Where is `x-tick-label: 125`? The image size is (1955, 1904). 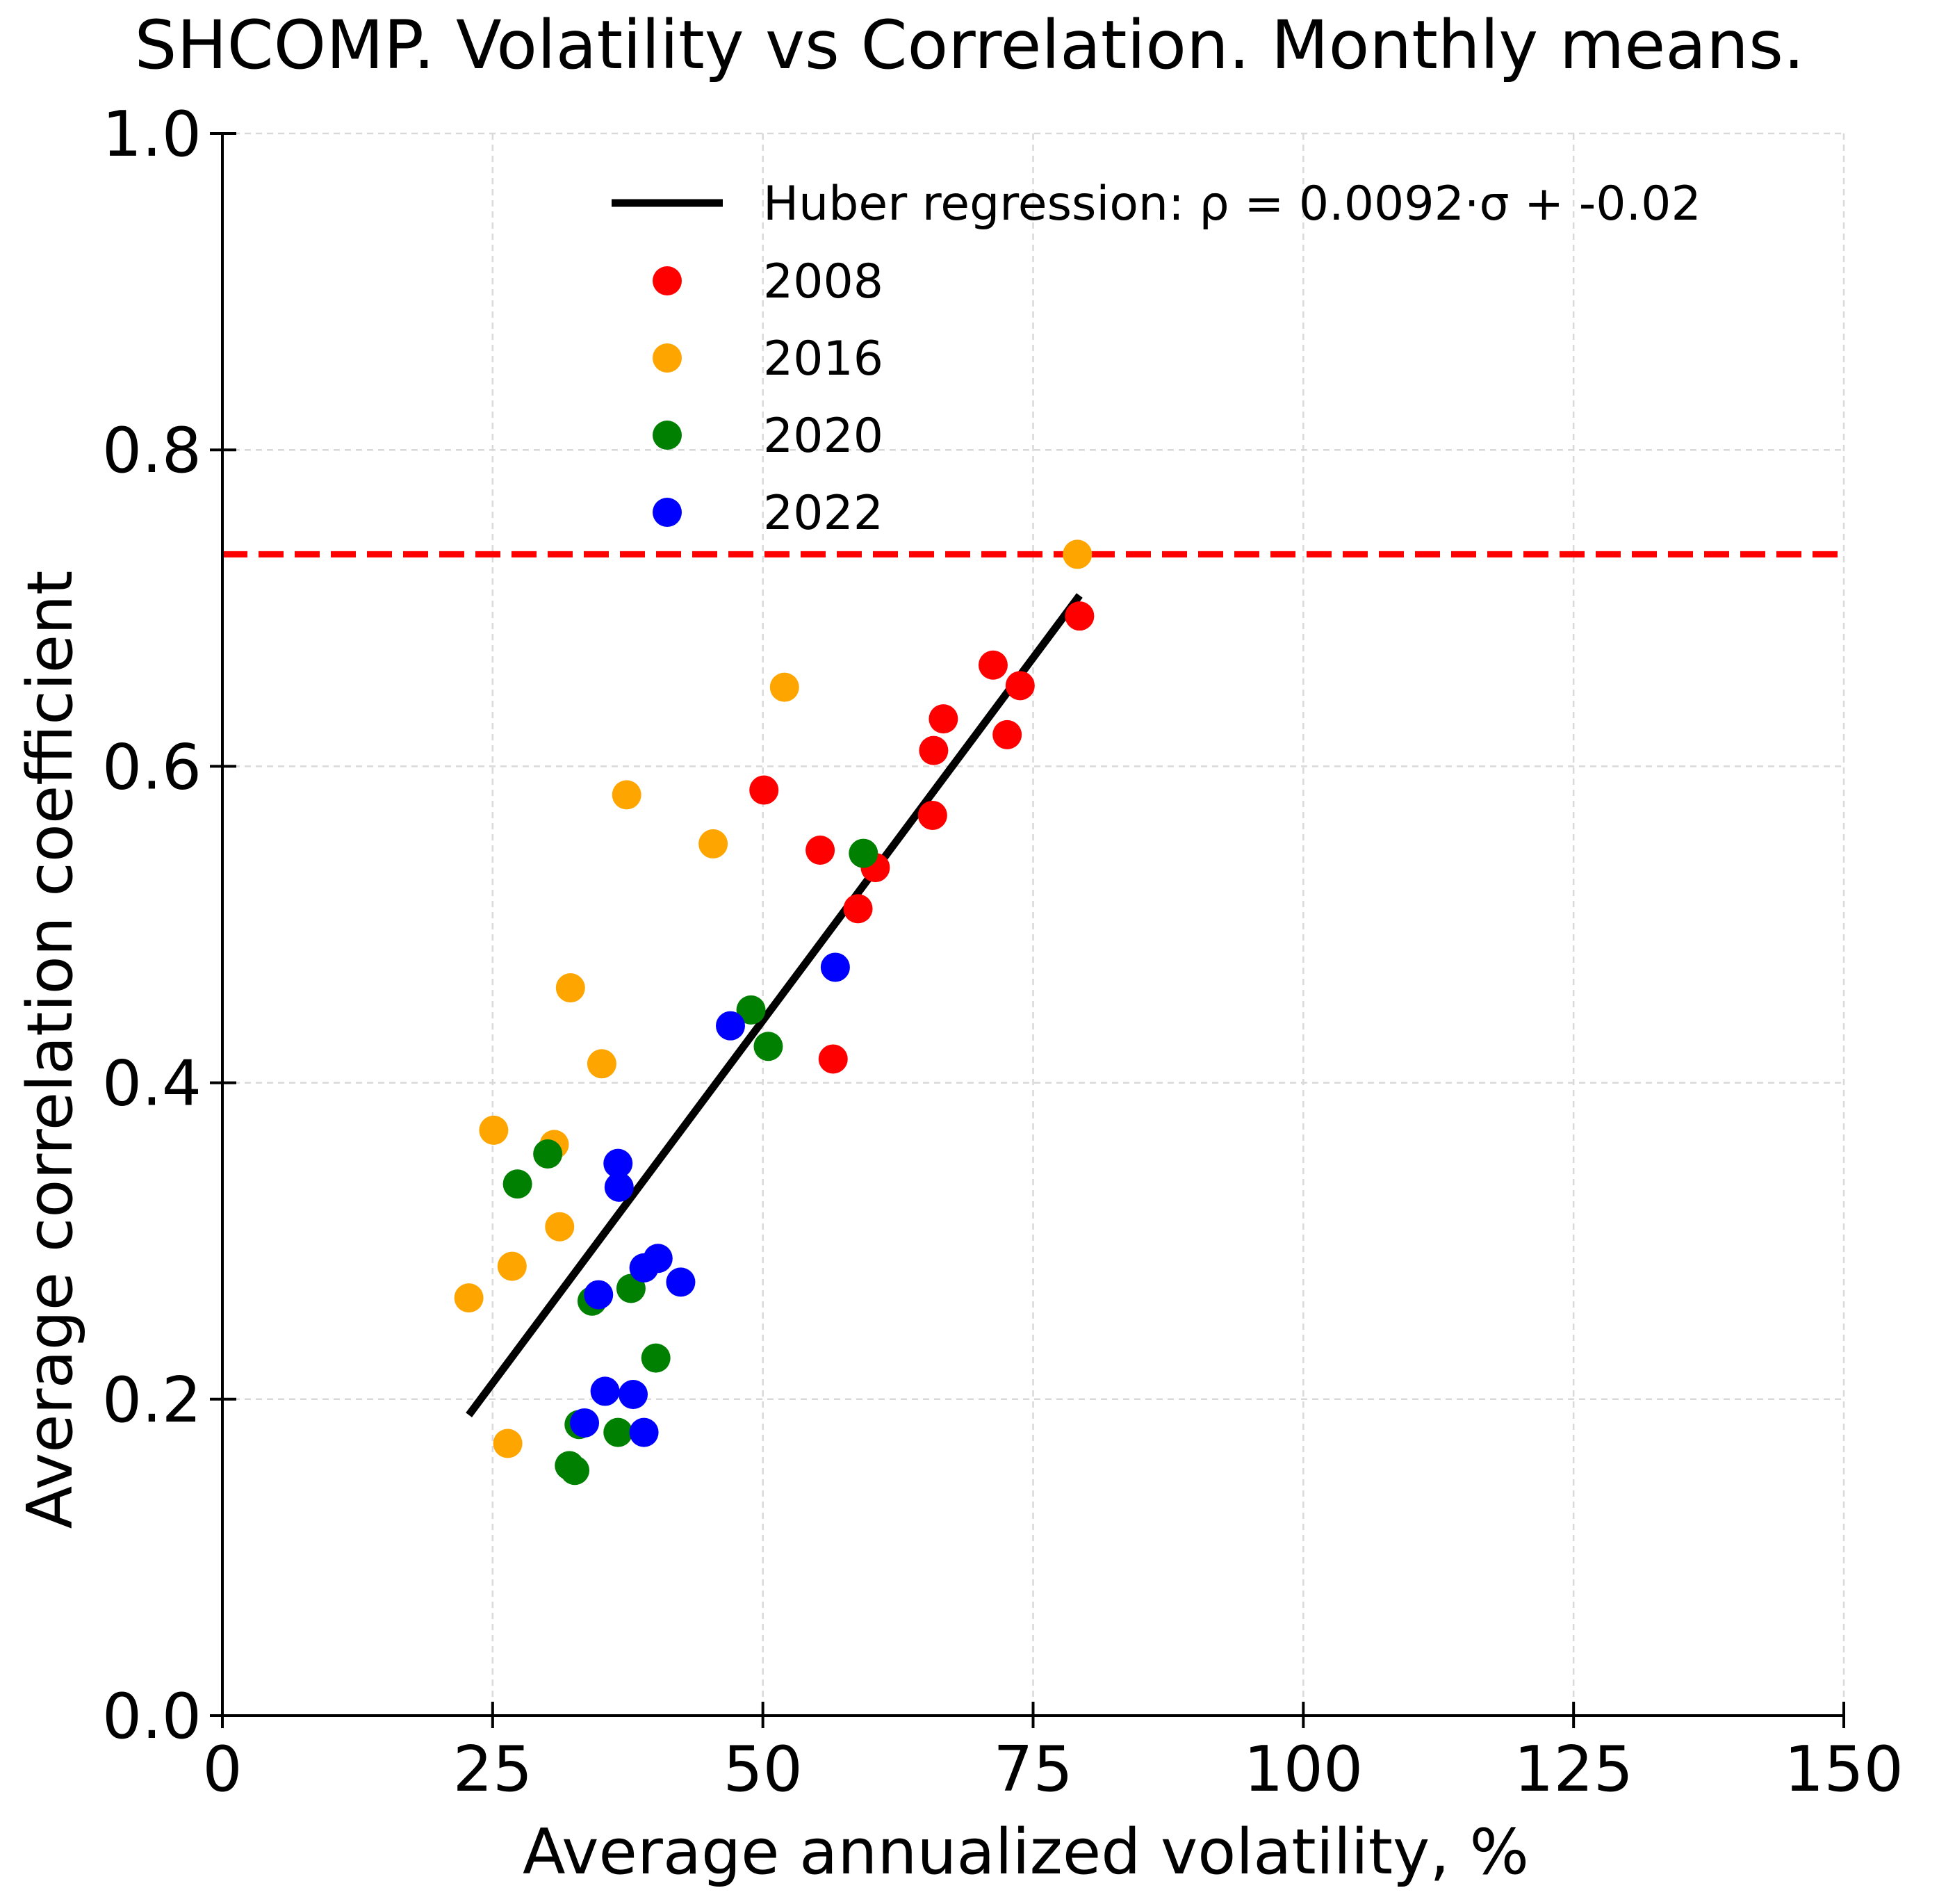 x-tick-label: 125 is located at coordinates (1574, 1769).